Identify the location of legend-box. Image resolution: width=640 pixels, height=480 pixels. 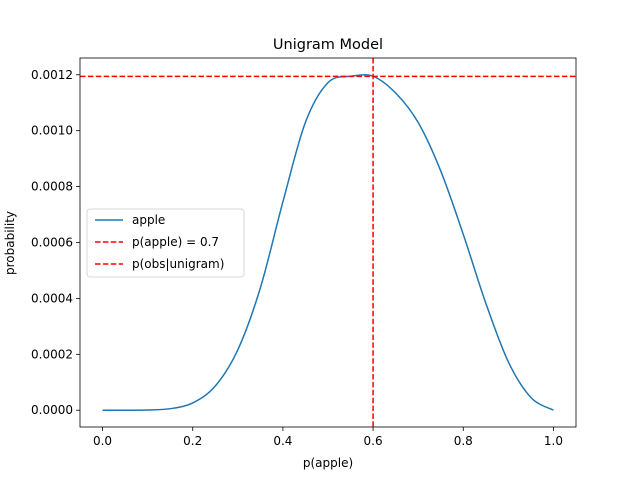
(165, 243).